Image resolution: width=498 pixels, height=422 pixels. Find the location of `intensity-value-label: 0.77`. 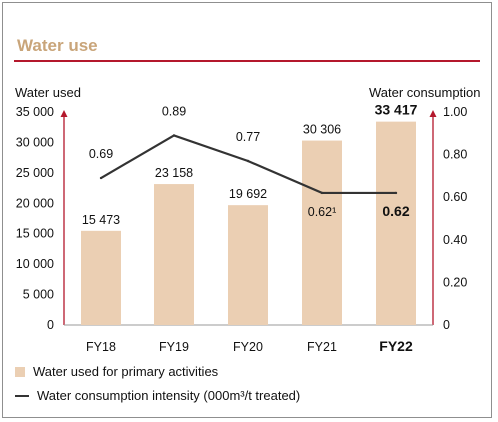

intensity-value-label: 0.77 is located at coordinates (248, 137).